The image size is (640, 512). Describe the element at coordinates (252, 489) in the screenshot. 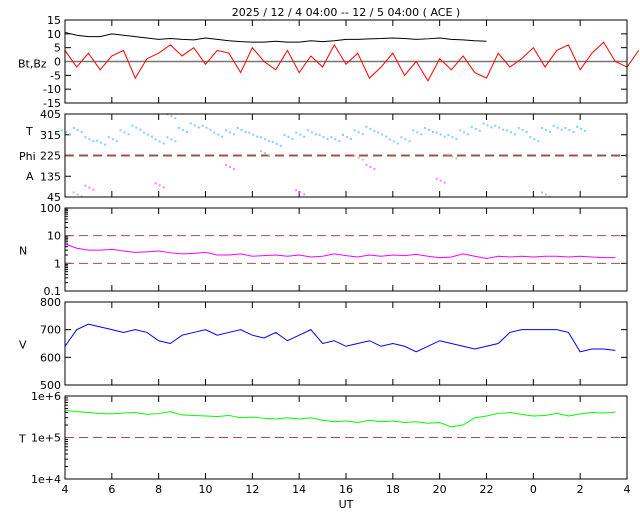

I see `x-tick-label: 12` at that location.